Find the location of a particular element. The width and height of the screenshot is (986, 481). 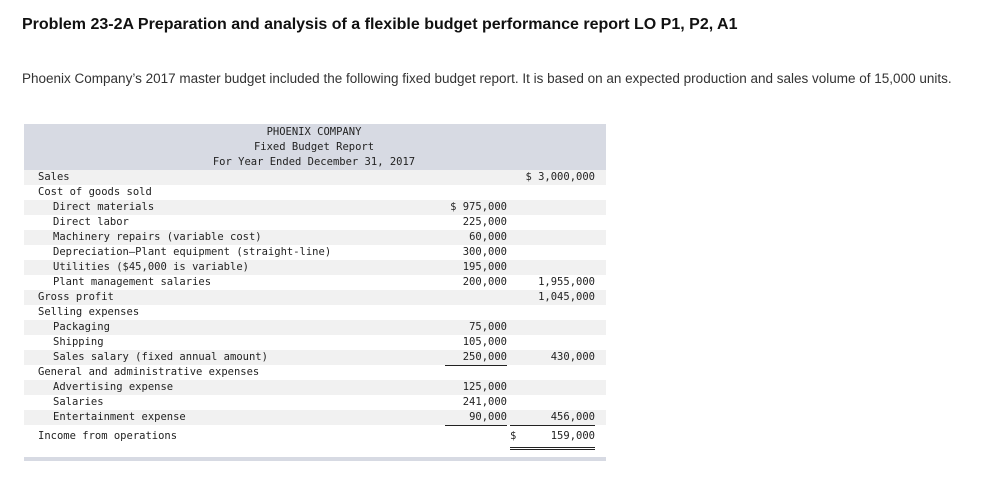

company-name: PHOENIX COMPANY is located at coordinates (314, 132).